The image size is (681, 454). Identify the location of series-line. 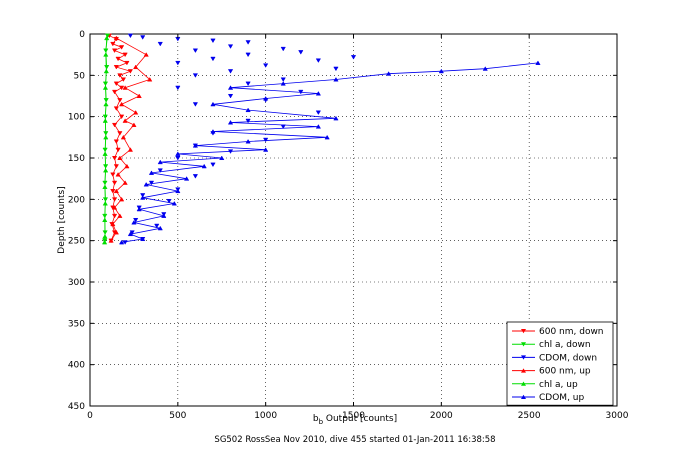
(106, 140).